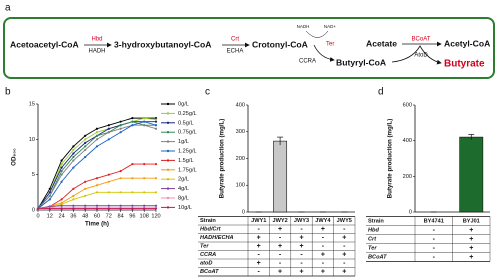  What do you see at coordinates (324, 53) in the screenshot?
I see `arrow` at bounding box center [324, 53].